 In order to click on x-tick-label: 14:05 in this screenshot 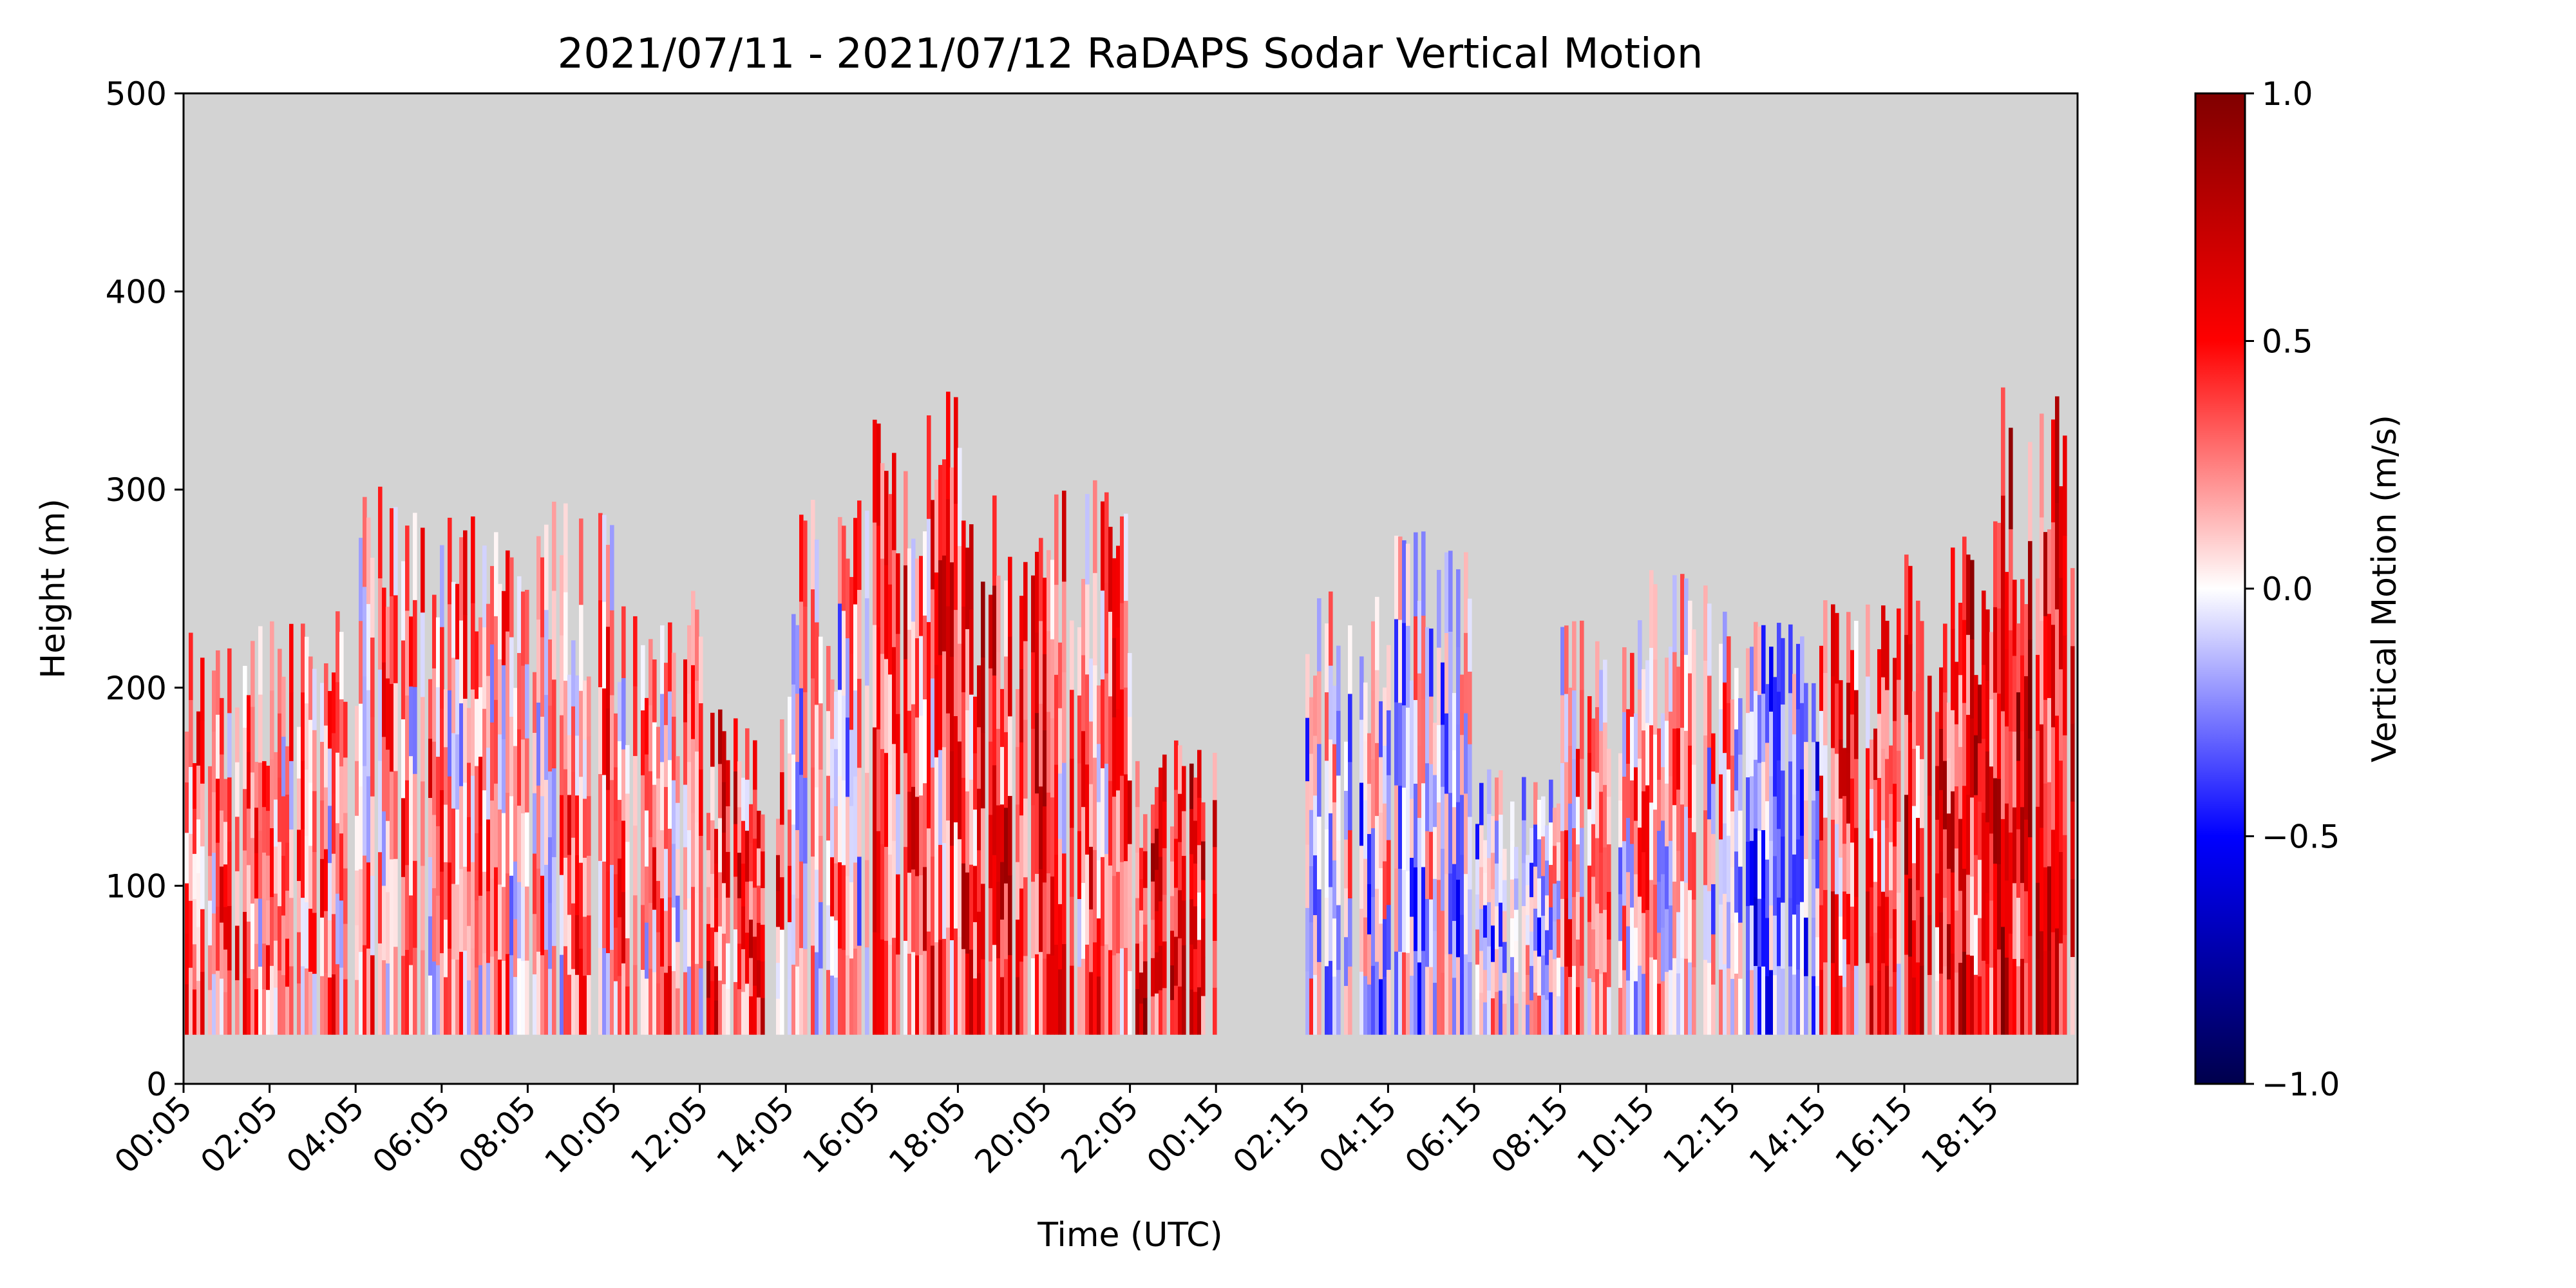, I will do `click(756, 1134)`.